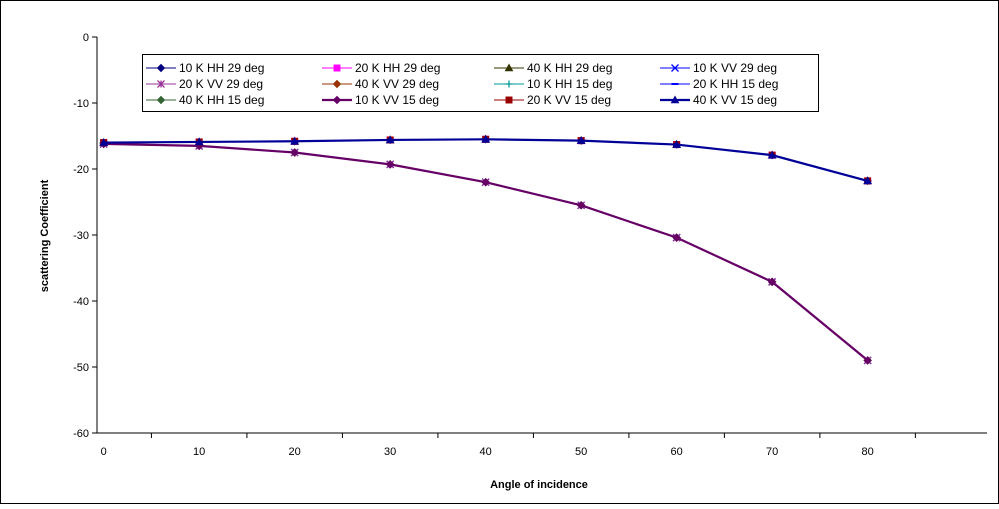  I want to click on legend-item: 40 K HH 29 deg, so click(553, 68).